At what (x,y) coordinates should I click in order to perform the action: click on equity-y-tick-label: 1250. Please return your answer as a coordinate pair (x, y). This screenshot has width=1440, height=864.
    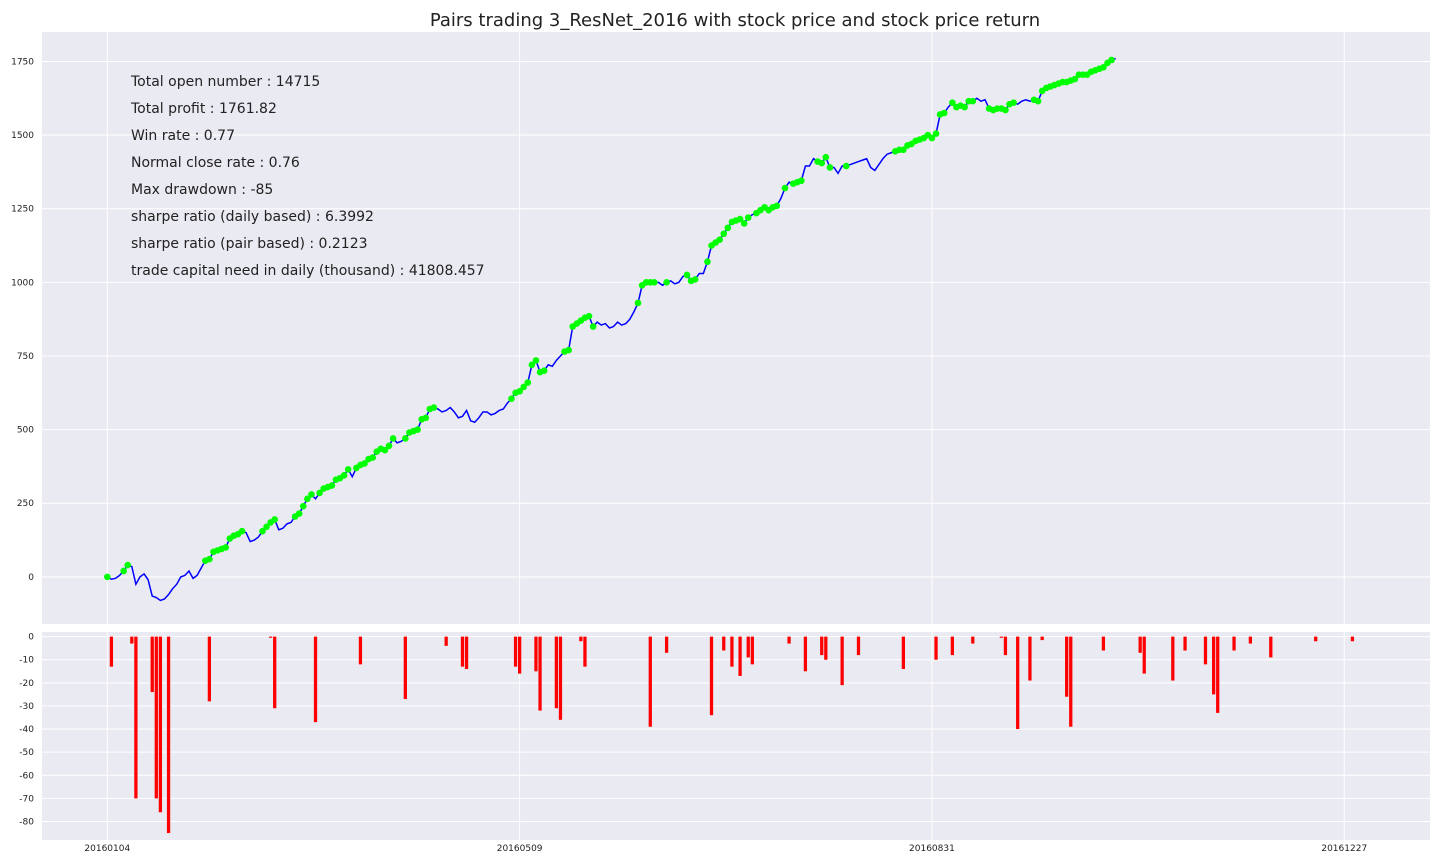
    Looking at the image, I should click on (22, 210).